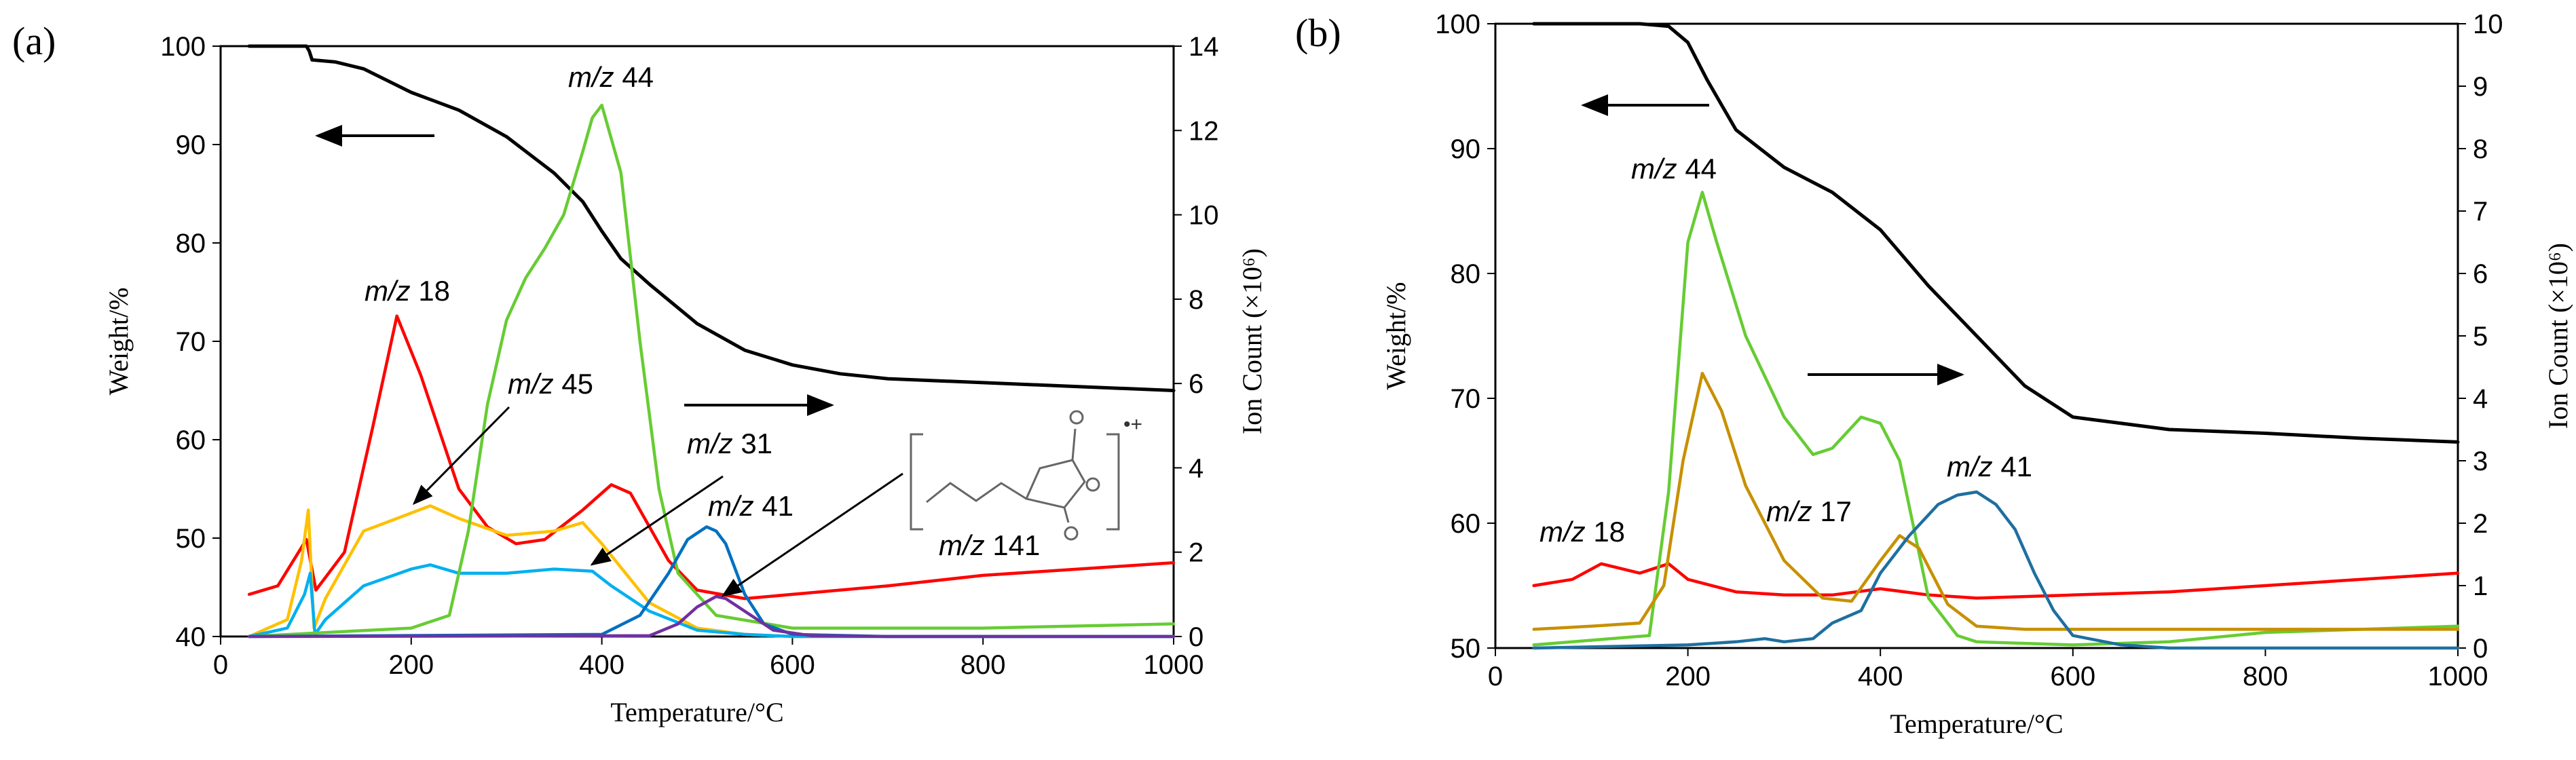 The width and height of the screenshot is (2576, 760). I want to click on panel-a-label: (a), so click(34, 41).